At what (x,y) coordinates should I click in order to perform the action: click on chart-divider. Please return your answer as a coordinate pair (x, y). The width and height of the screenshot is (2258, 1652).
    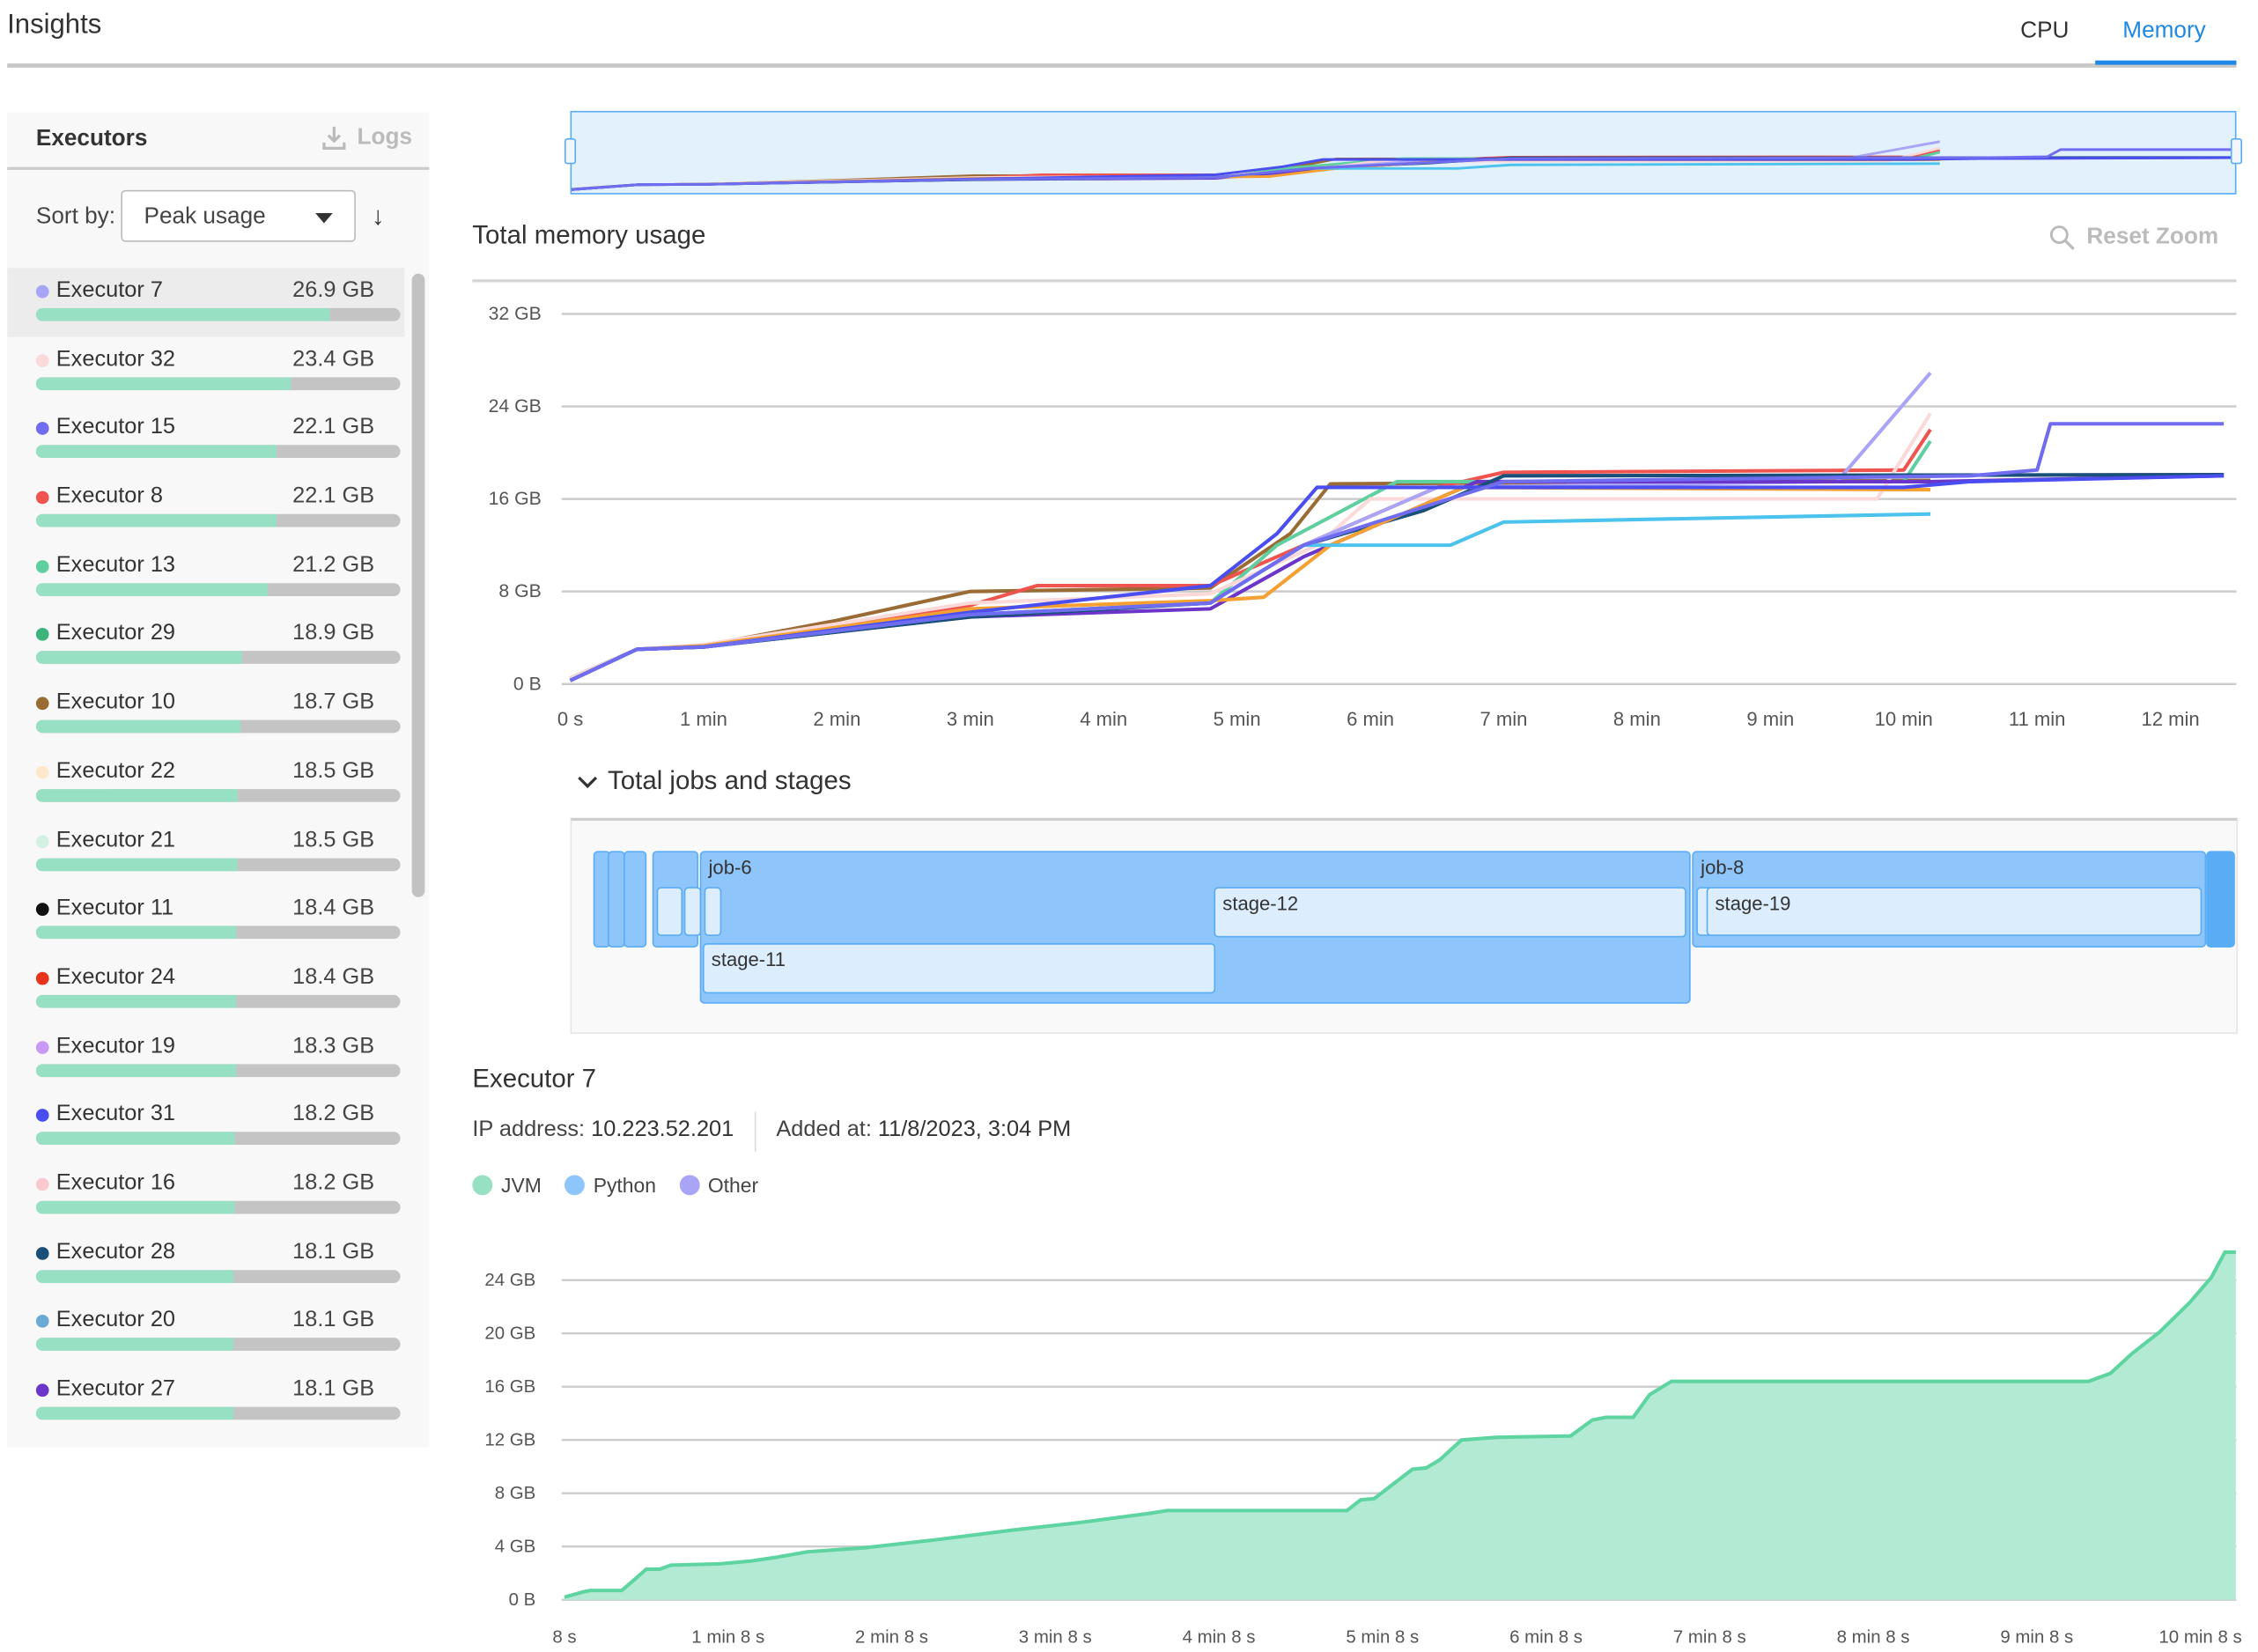
    Looking at the image, I should click on (1354, 281).